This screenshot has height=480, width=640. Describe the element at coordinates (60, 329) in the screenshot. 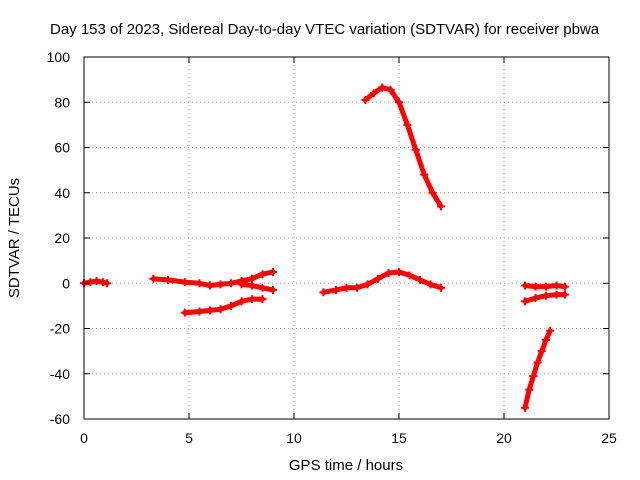

I see `y-tick-label: -20` at that location.